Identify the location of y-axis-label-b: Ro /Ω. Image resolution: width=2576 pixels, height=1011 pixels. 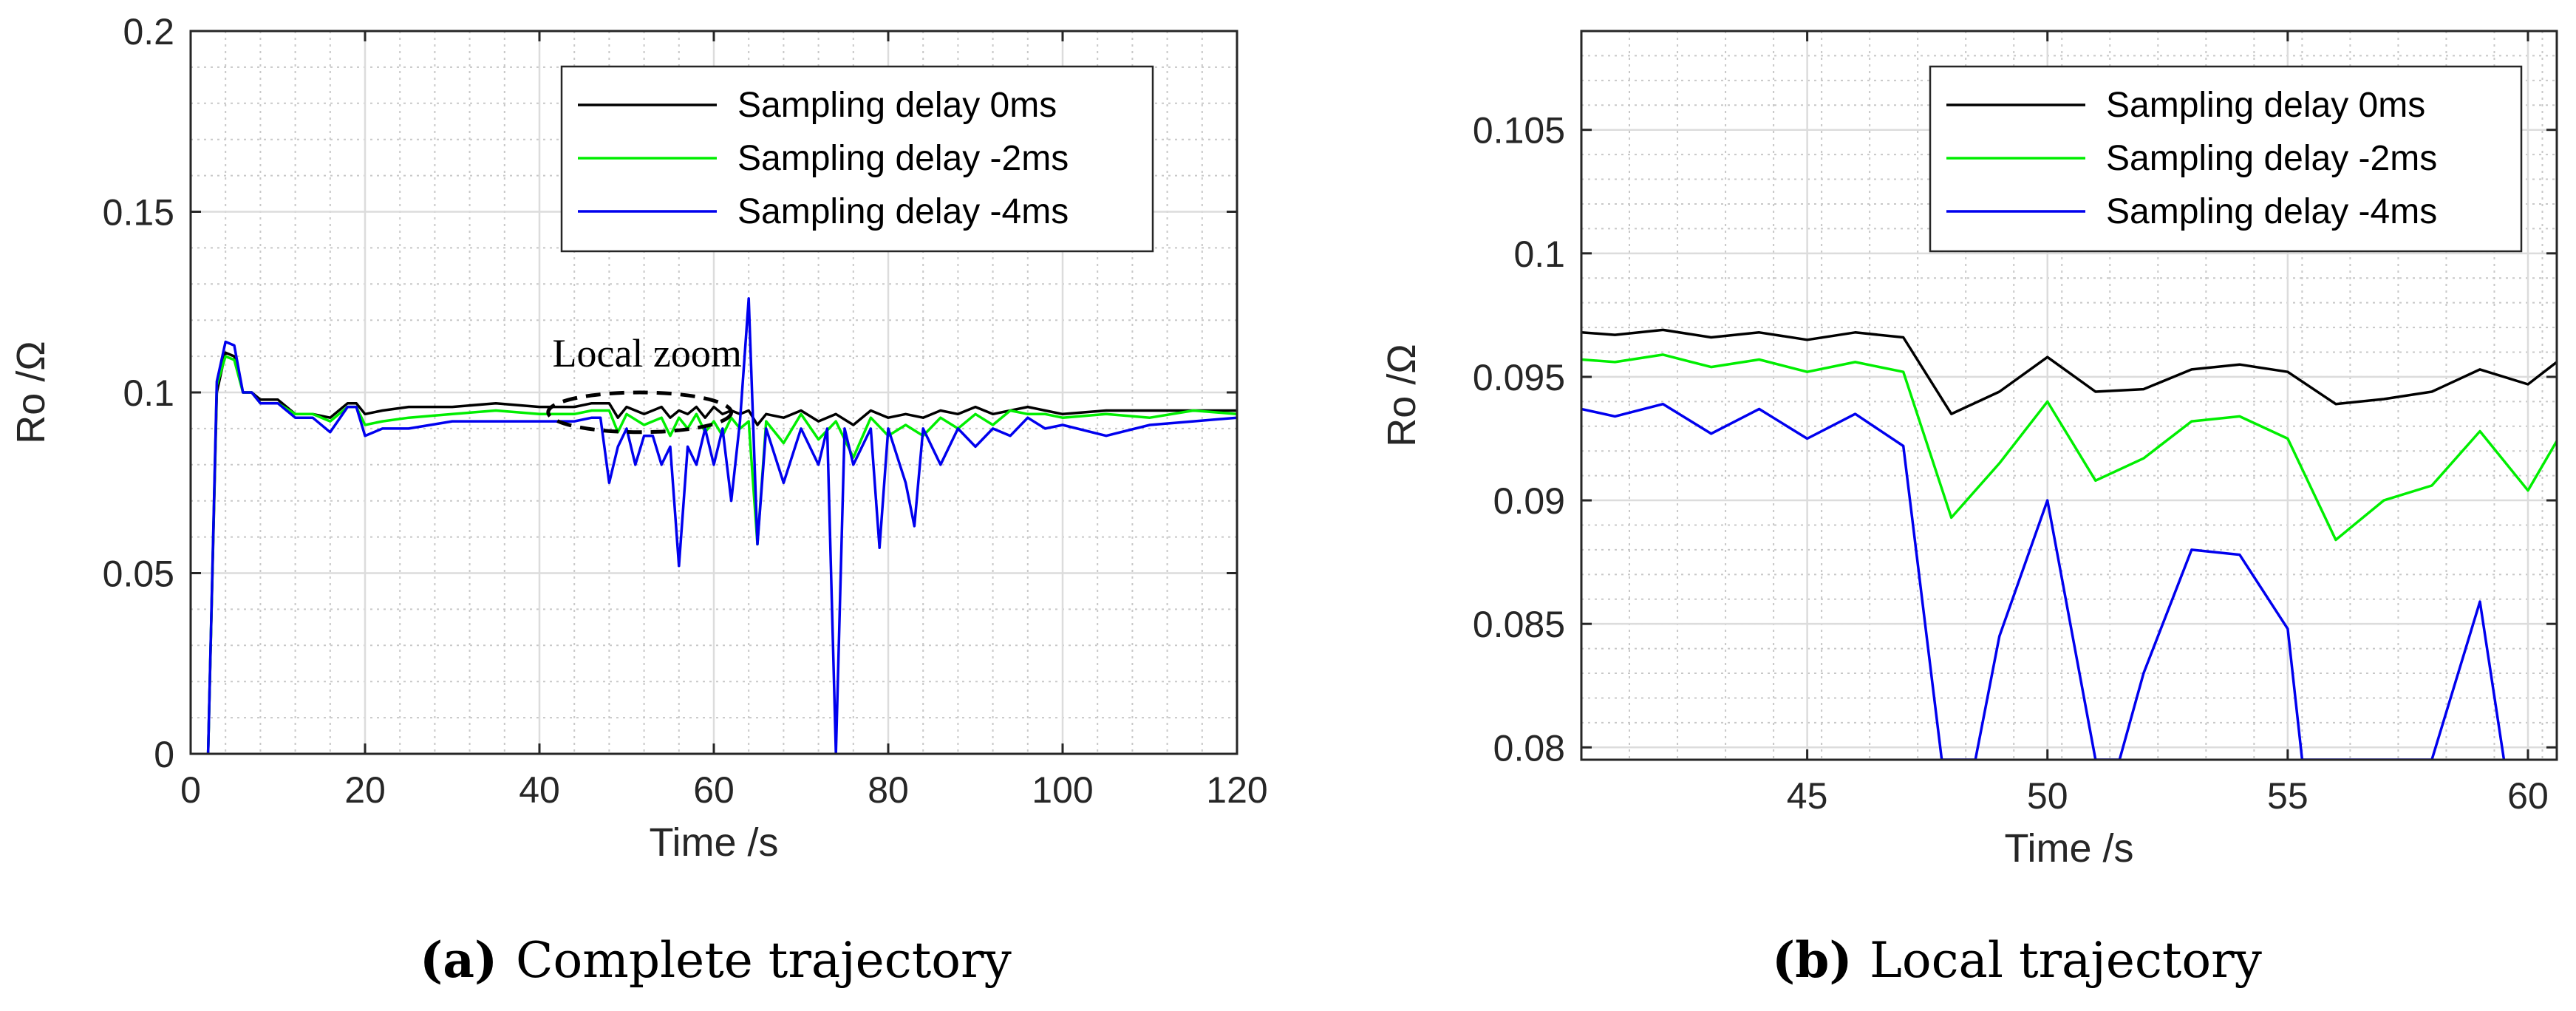
(1402, 395).